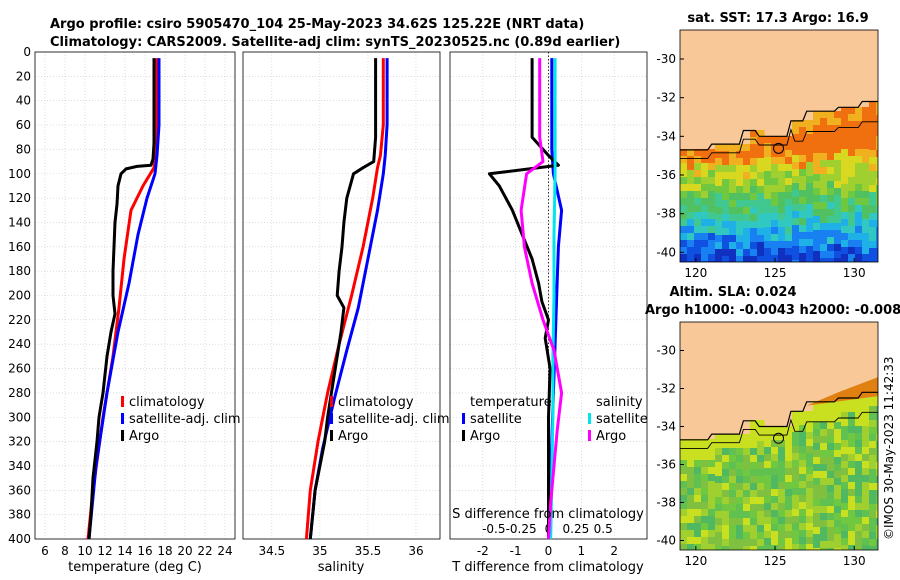  Describe the element at coordinates (772, 310) in the screenshot. I see `sla-map-subtitle: Argo h1000: -0.0043 h2000: -0.008` at that location.